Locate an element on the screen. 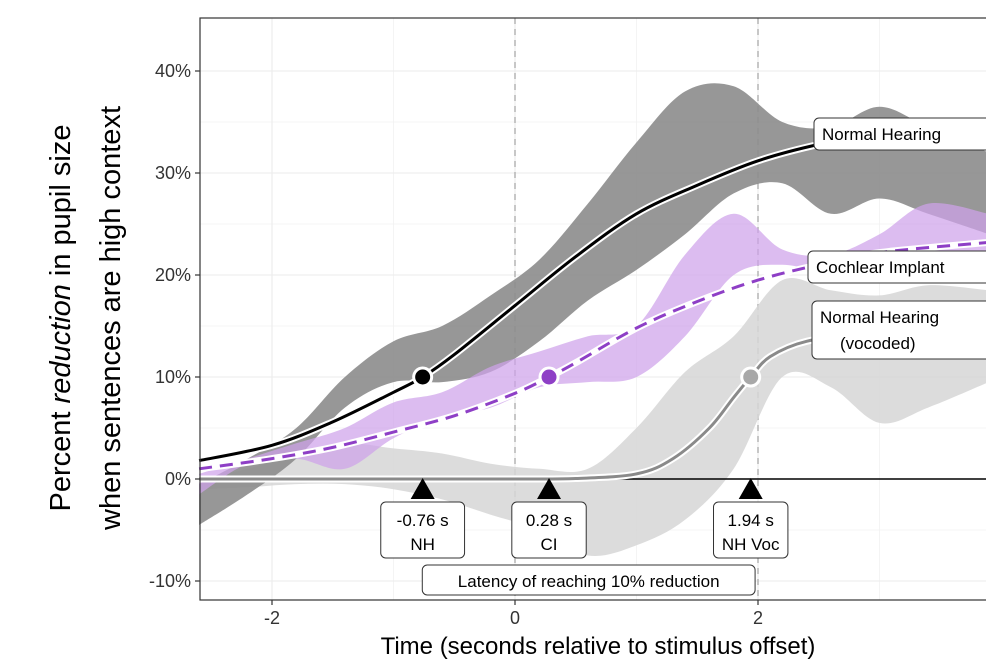  y-tick-label: 20% is located at coordinates (173, 275).